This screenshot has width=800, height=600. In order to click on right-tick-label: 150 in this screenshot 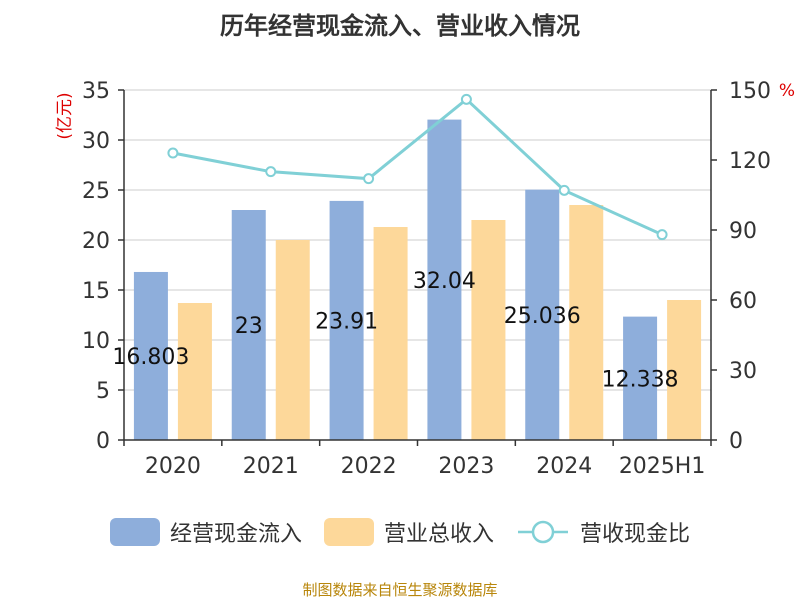, I will do `click(750, 91)`.